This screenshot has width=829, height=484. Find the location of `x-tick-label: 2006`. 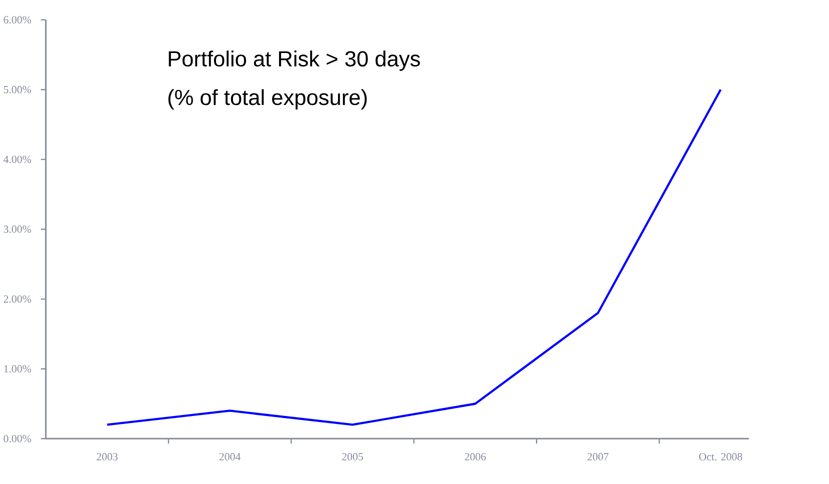

x-tick-label: 2006 is located at coordinates (475, 456).